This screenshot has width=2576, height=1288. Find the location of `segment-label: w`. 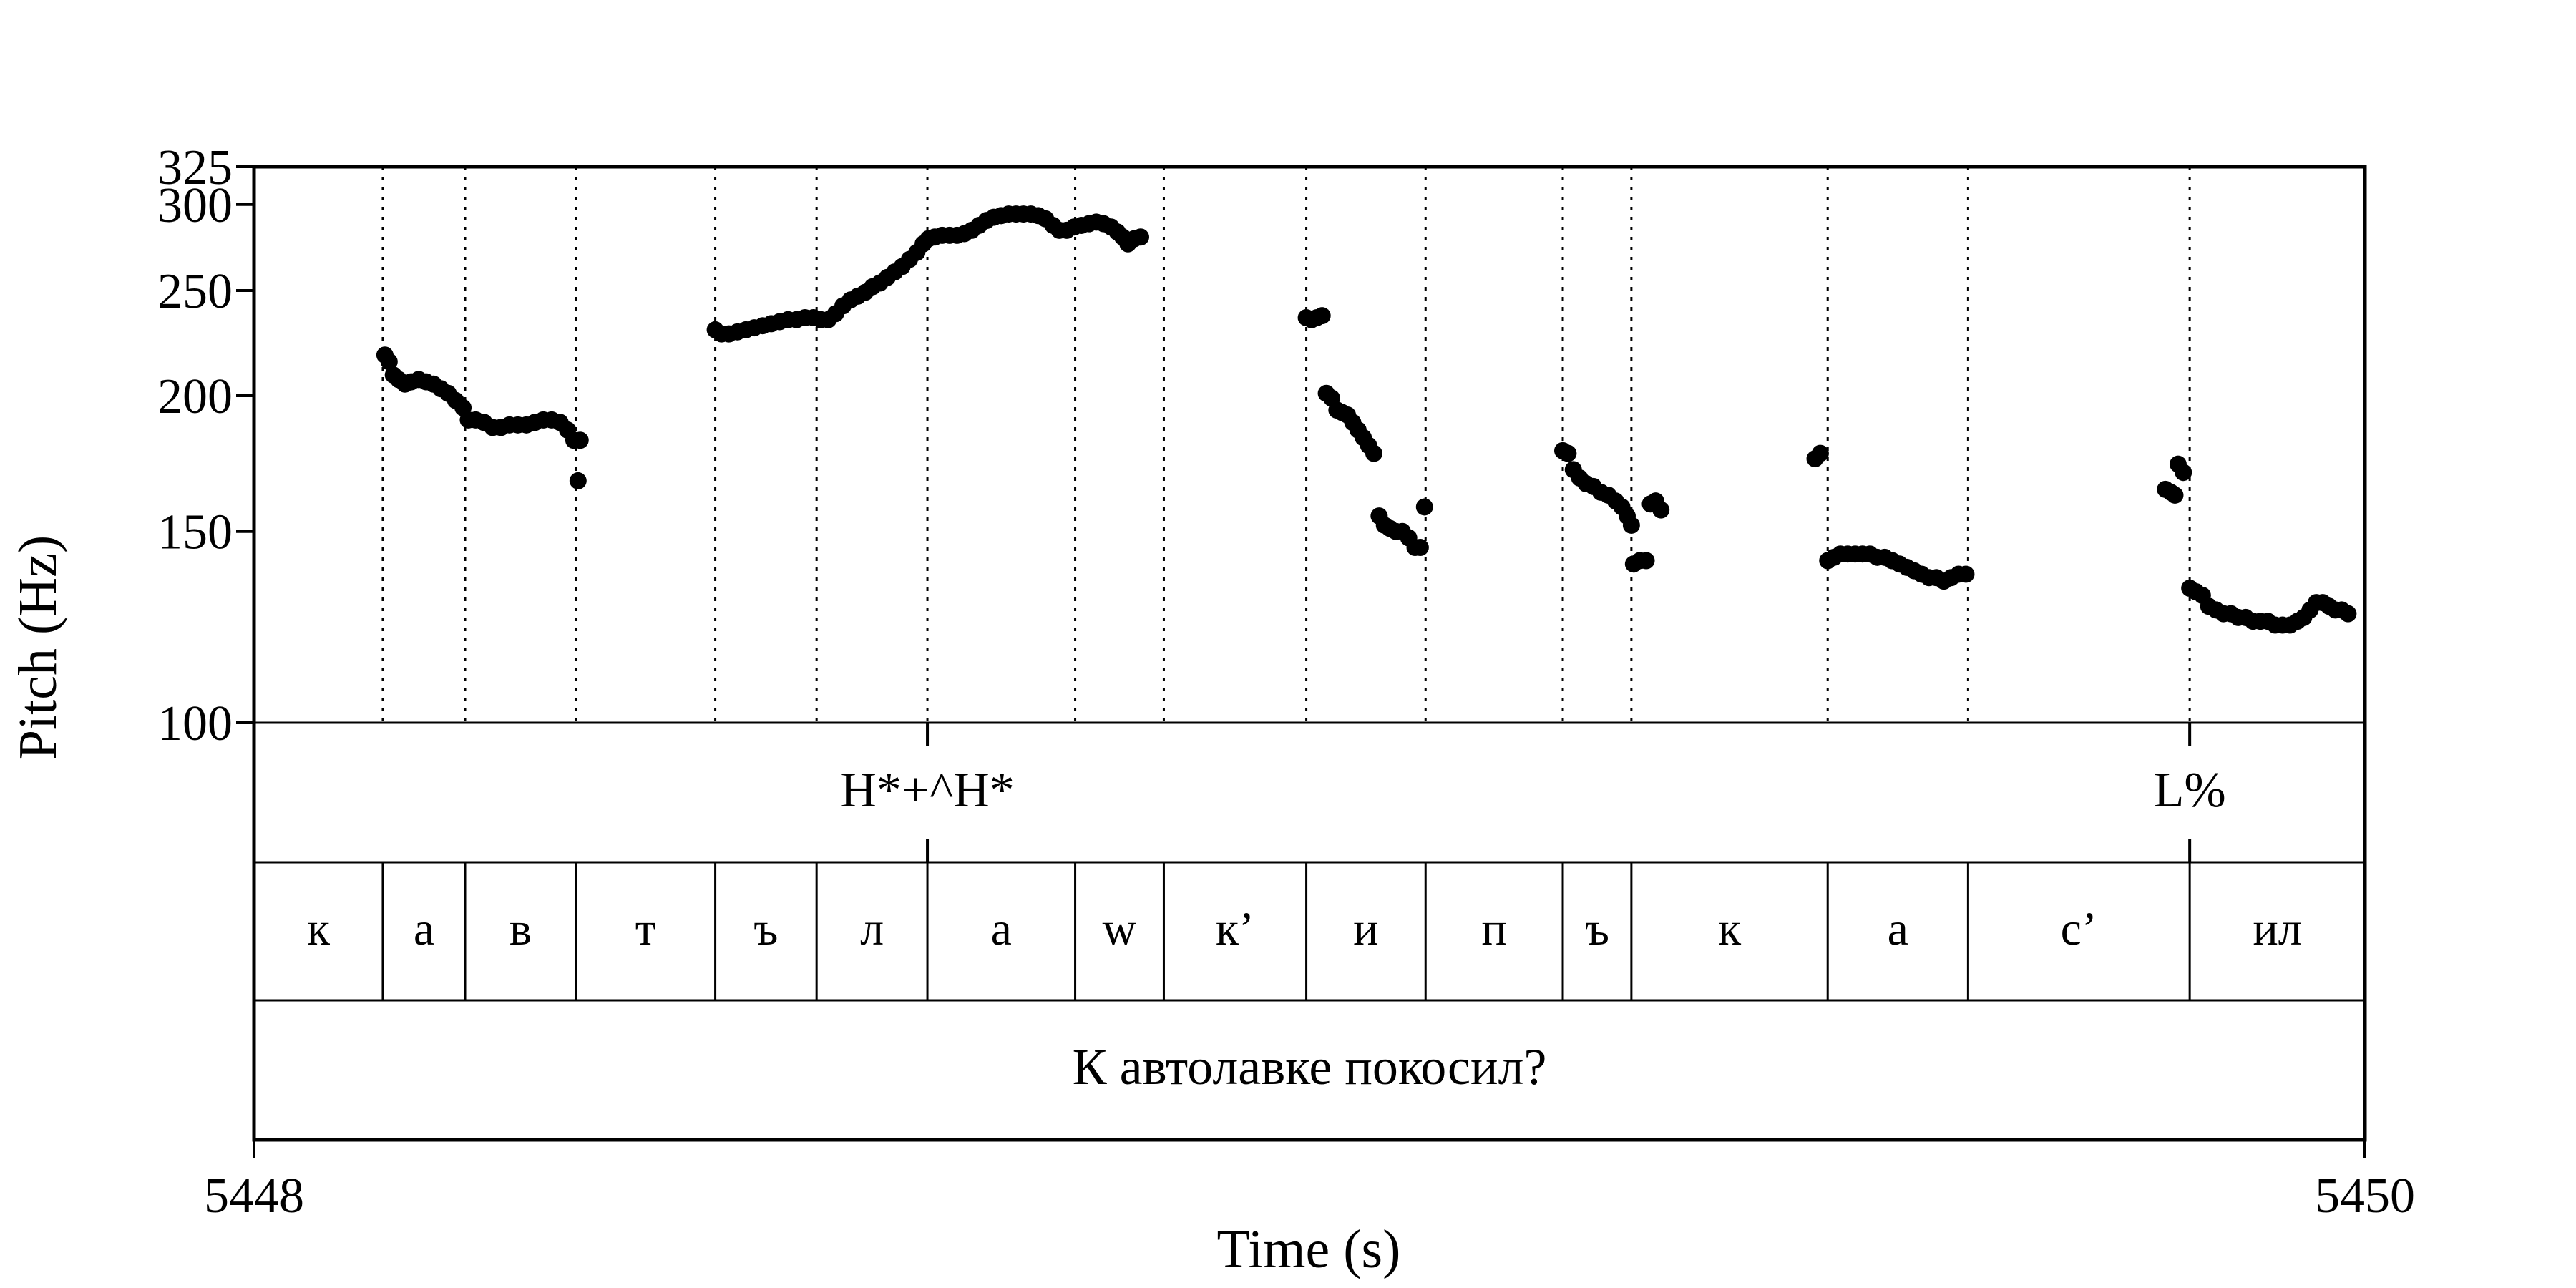

segment-label: w is located at coordinates (1120, 929).